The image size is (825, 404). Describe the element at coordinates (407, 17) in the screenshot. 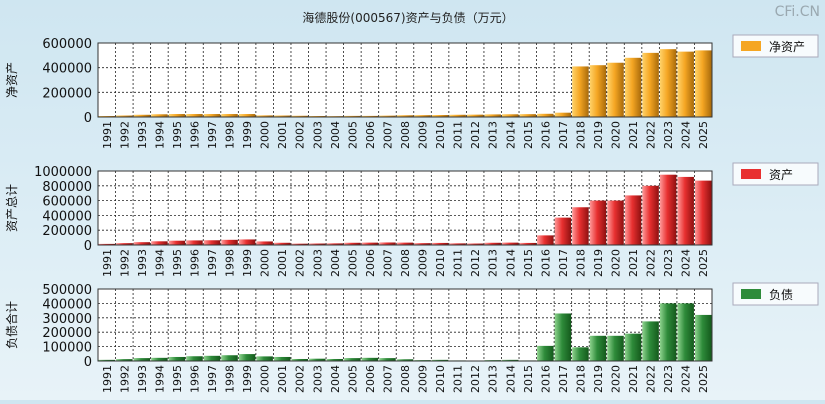

I see `chart-title: 海德股份(000567)资产与负债（万元）` at that location.